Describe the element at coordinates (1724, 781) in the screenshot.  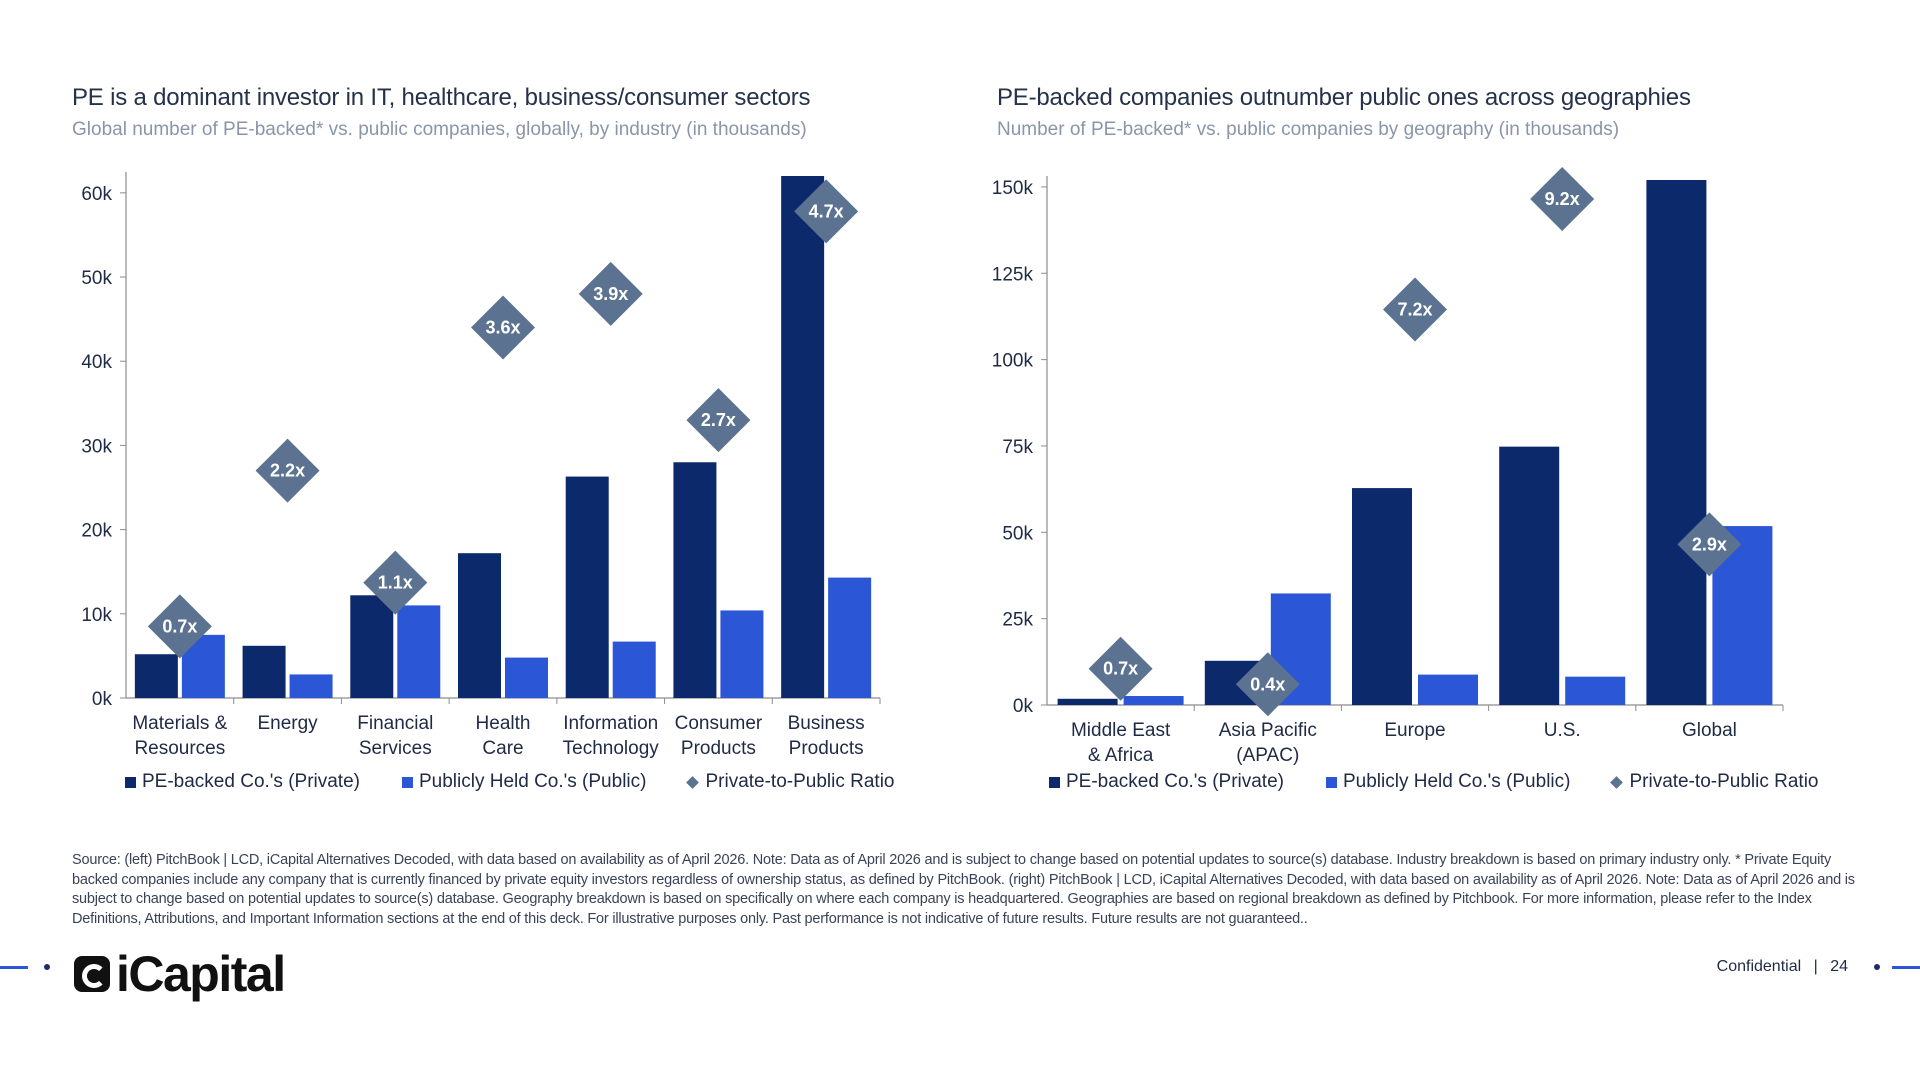
I see `legend-ratio-label: Private-to-Public Ratio` at that location.